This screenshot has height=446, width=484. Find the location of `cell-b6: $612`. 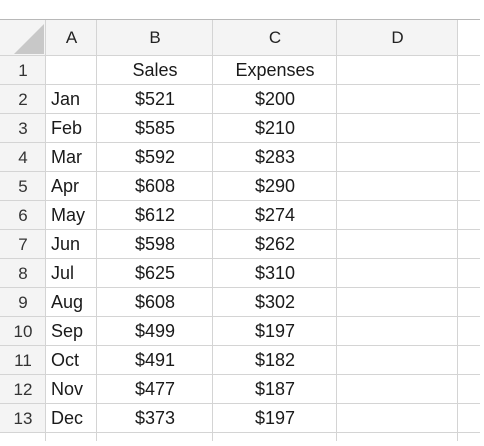

cell-b6: $612 is located at coordinates (155, 215).